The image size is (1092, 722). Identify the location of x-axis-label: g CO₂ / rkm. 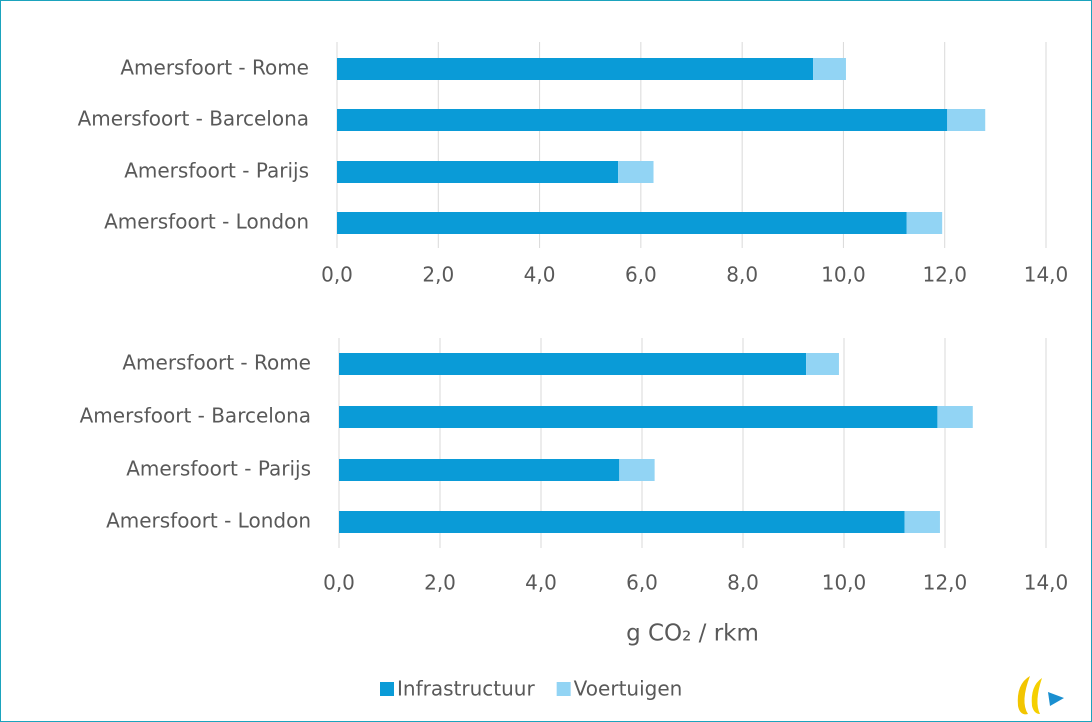
(692, 634).